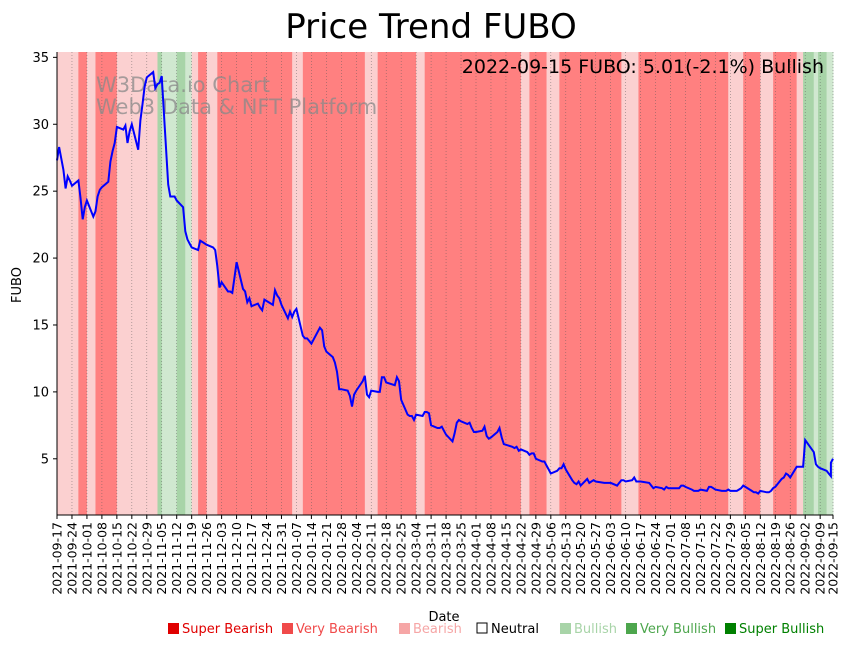 The height and width of the screenshot is (646, 851). I want to click on x-tick-label: 2022-06-10, so click(625, 558).